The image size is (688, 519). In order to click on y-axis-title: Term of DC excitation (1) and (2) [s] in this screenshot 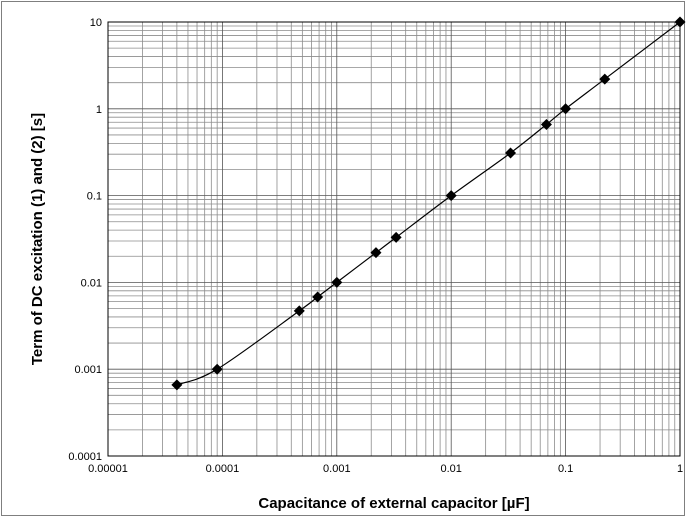, I will do `click(37, 239)`.